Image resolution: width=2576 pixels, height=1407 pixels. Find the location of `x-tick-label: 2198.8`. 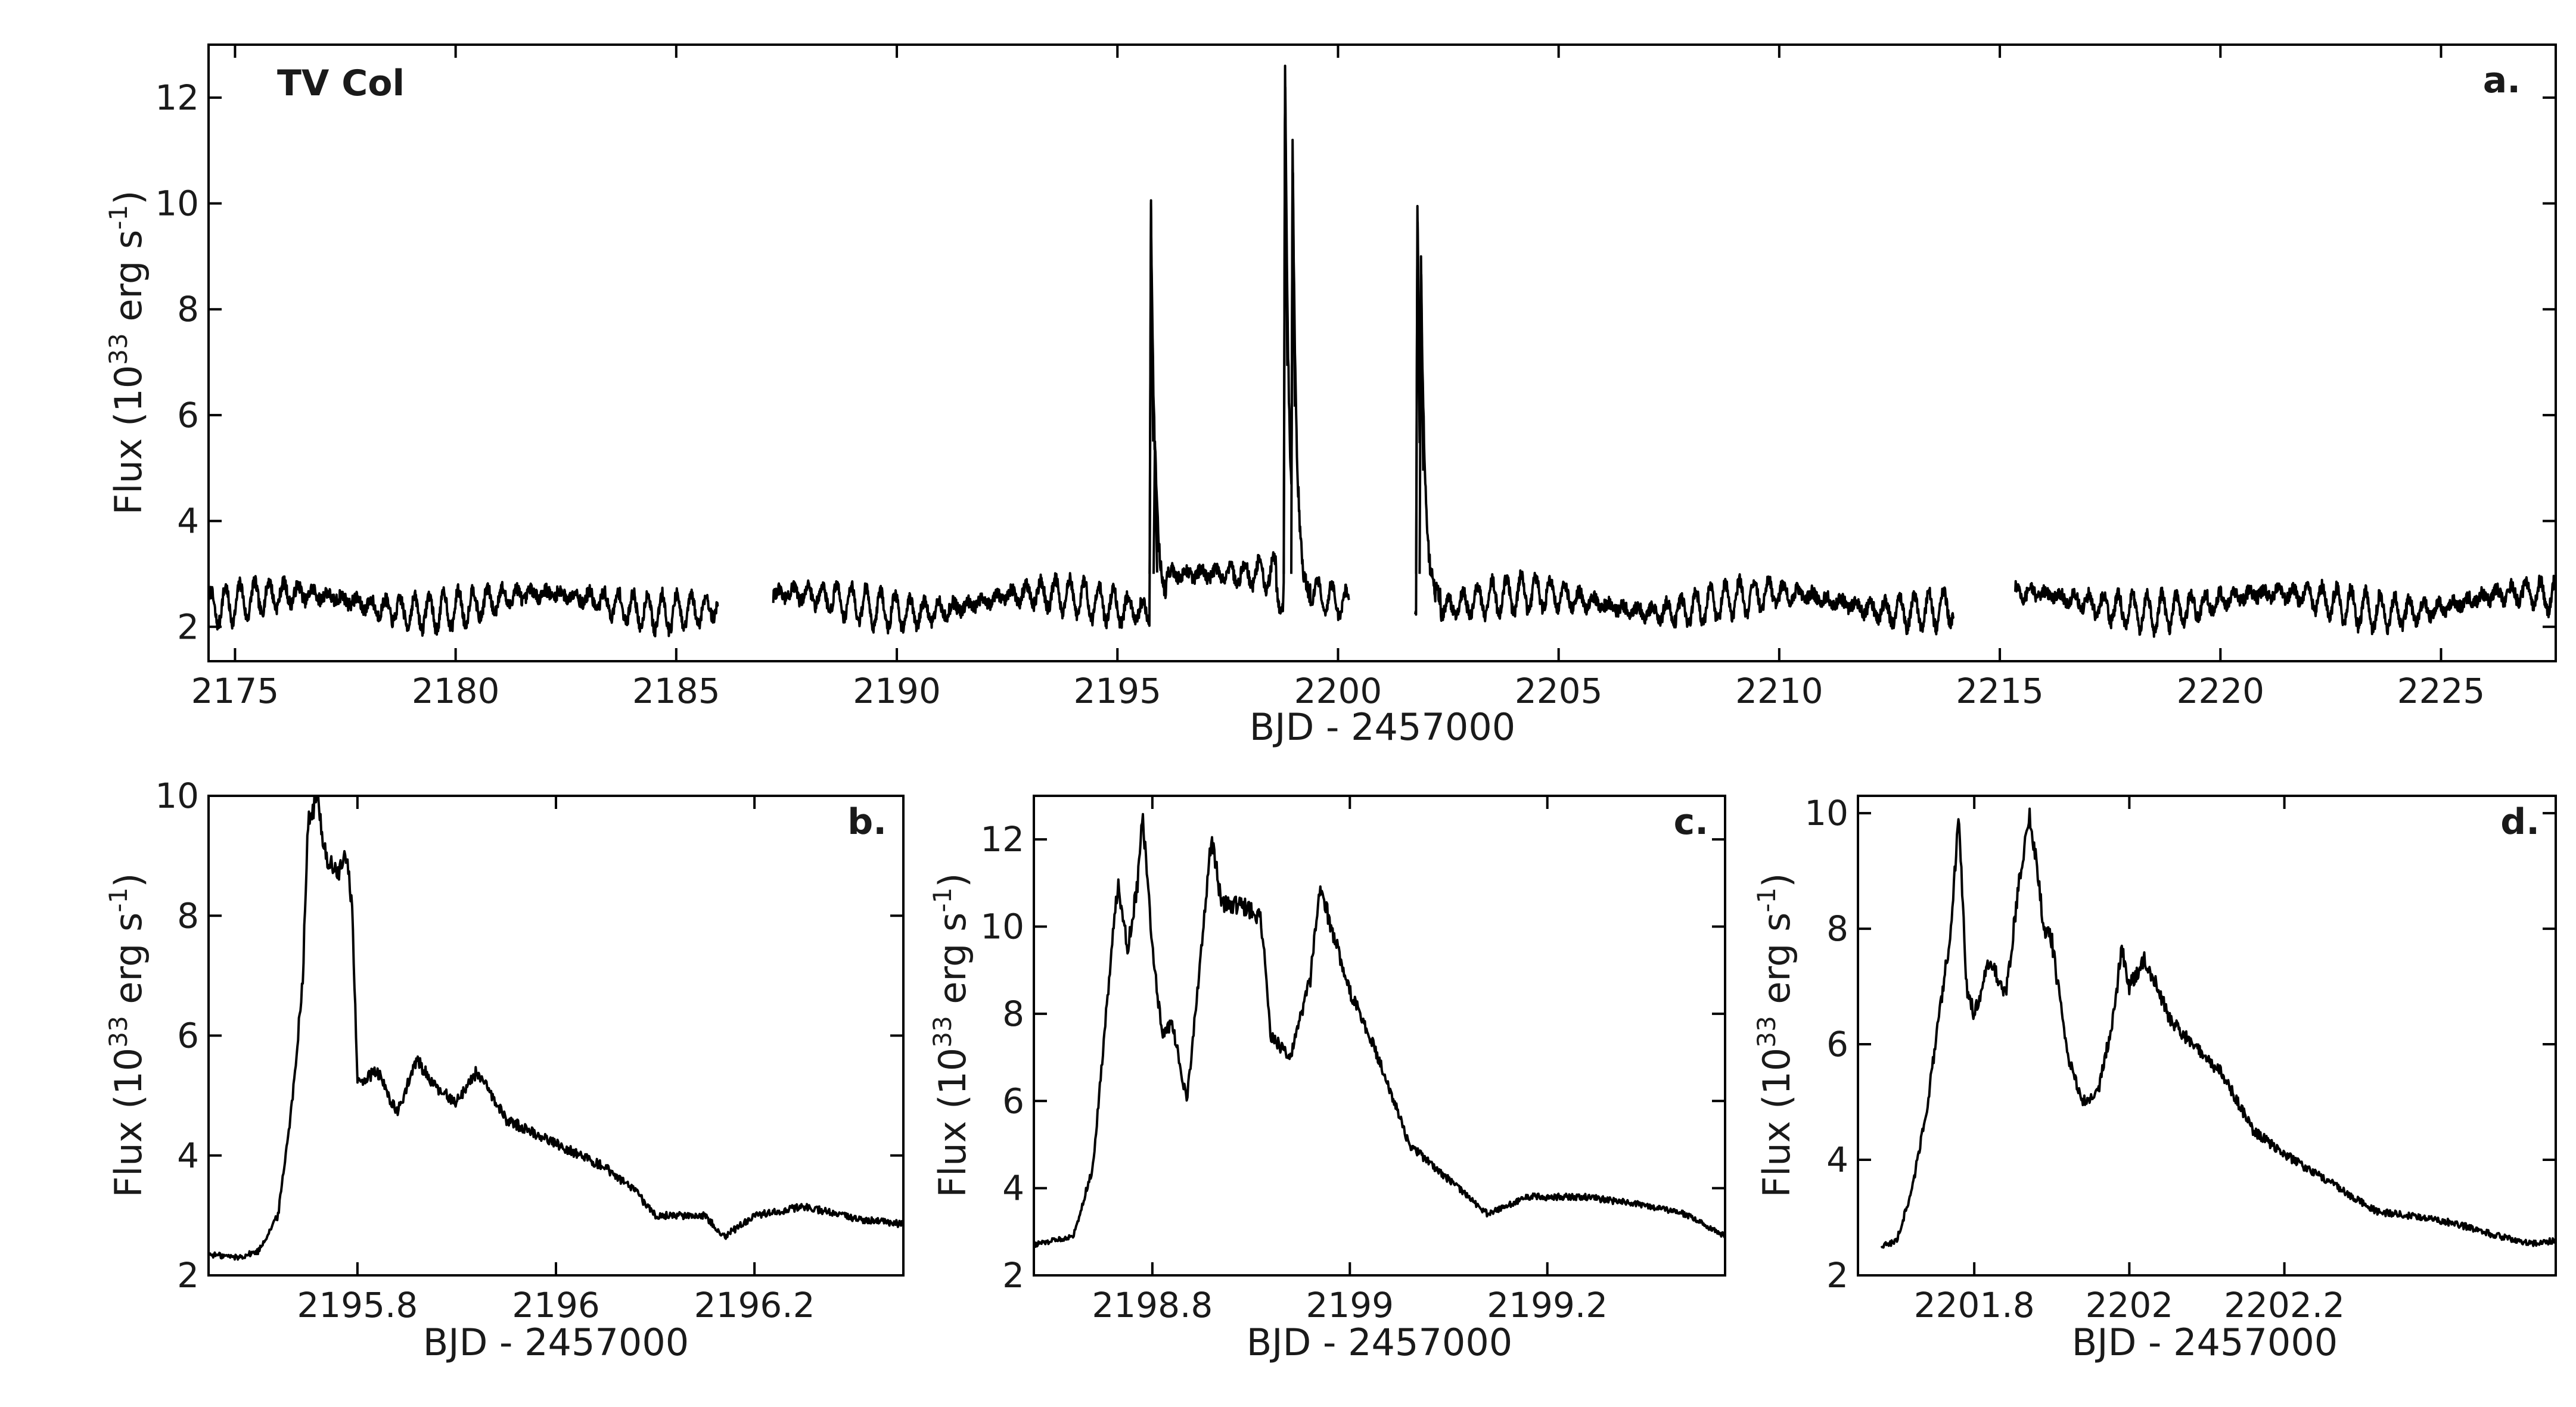

x-tick-label: 2198.8 is located at coordinates (1152, 1305).